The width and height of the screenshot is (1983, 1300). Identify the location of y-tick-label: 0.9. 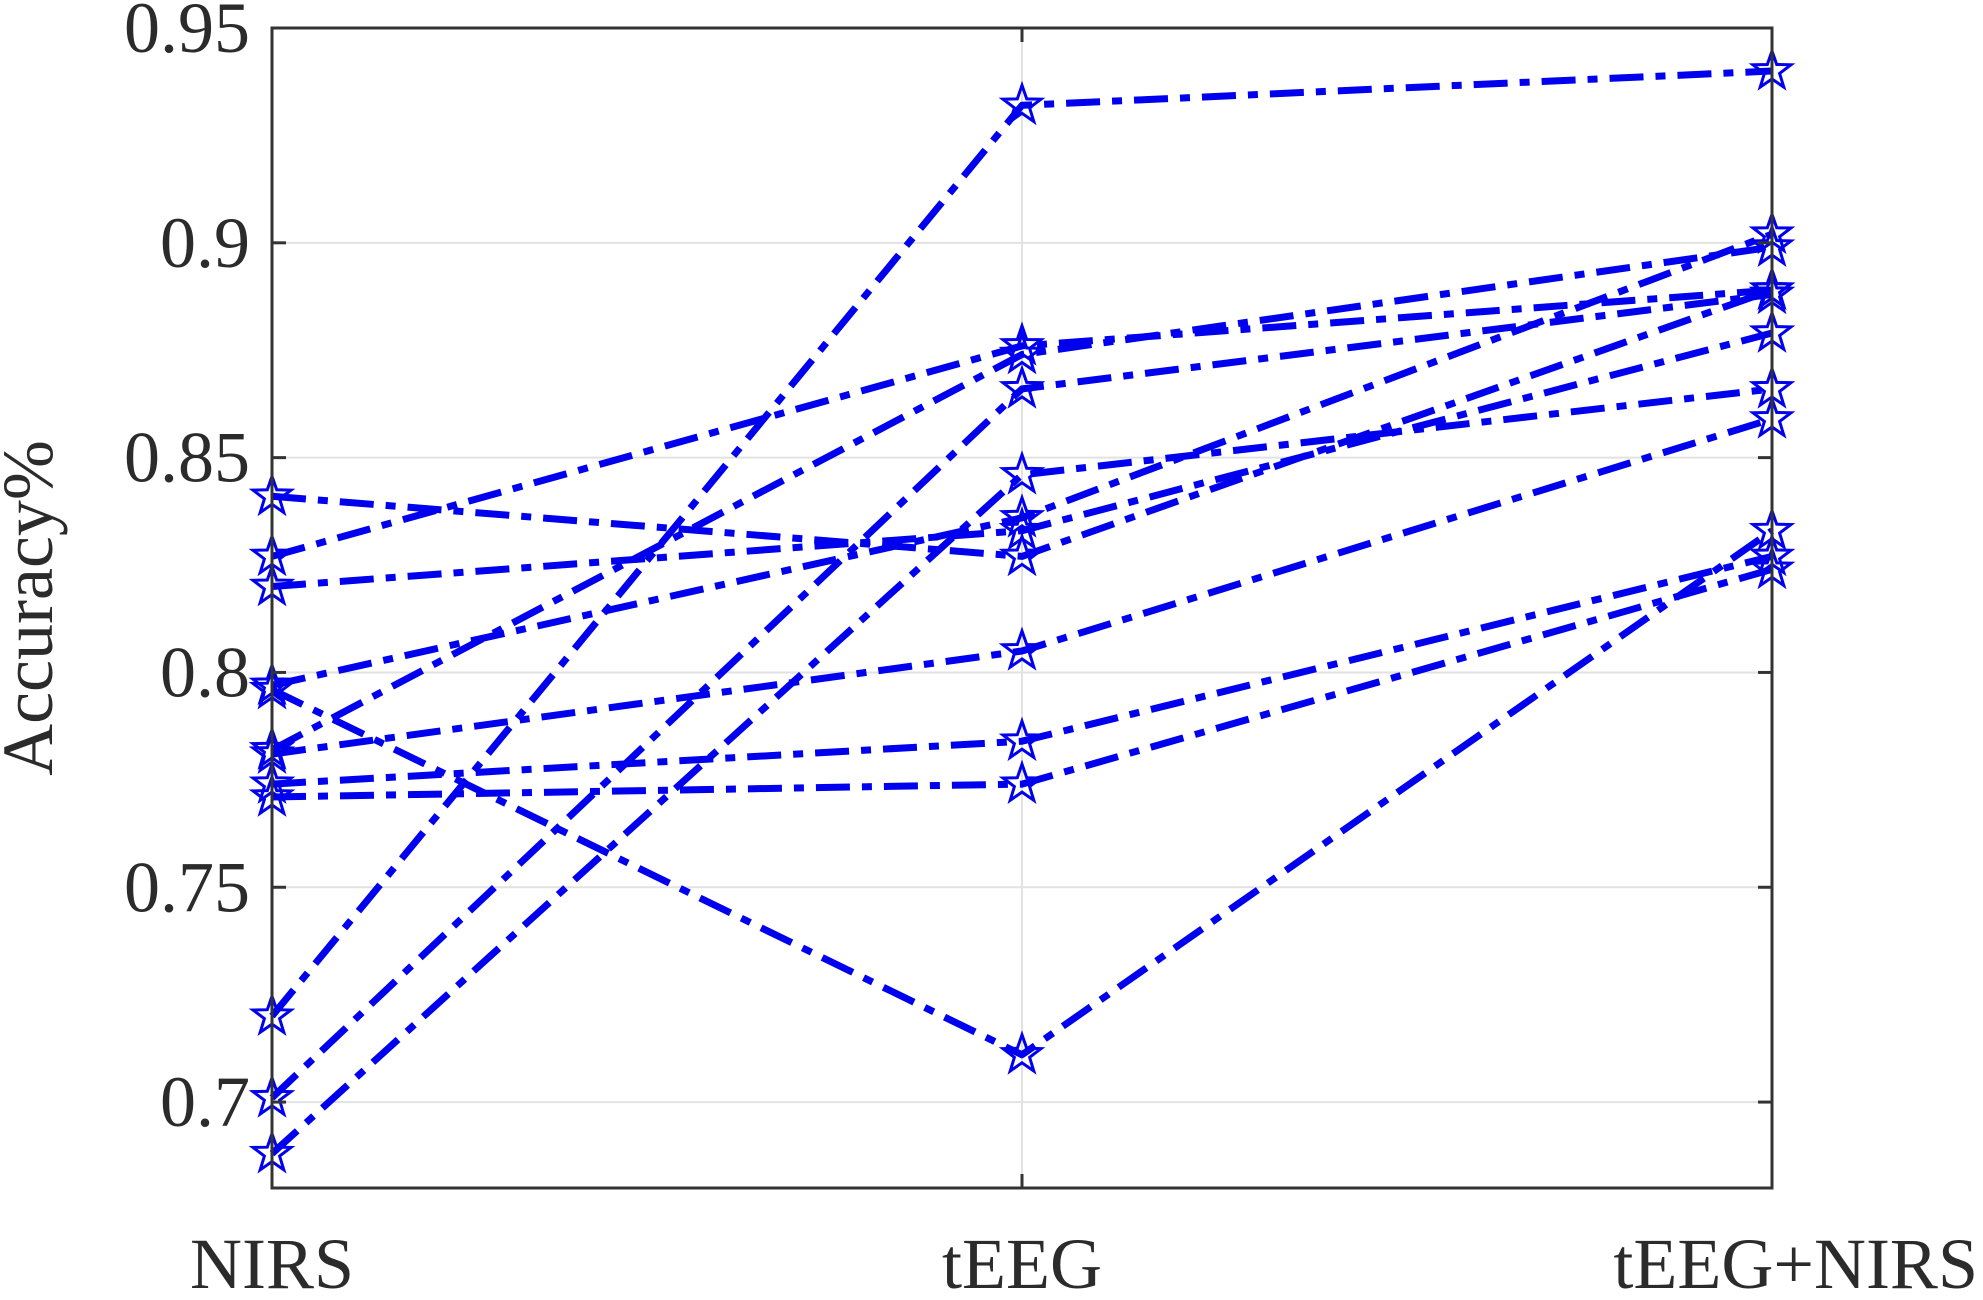
(205, 243).